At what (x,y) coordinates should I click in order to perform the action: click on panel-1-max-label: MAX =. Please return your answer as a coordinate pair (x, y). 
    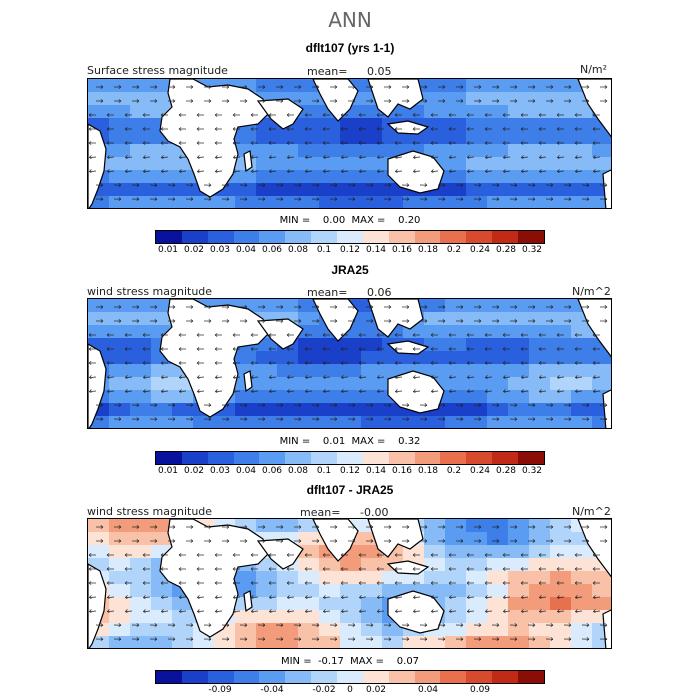
    Looking at the image, I should click on (368, 220).